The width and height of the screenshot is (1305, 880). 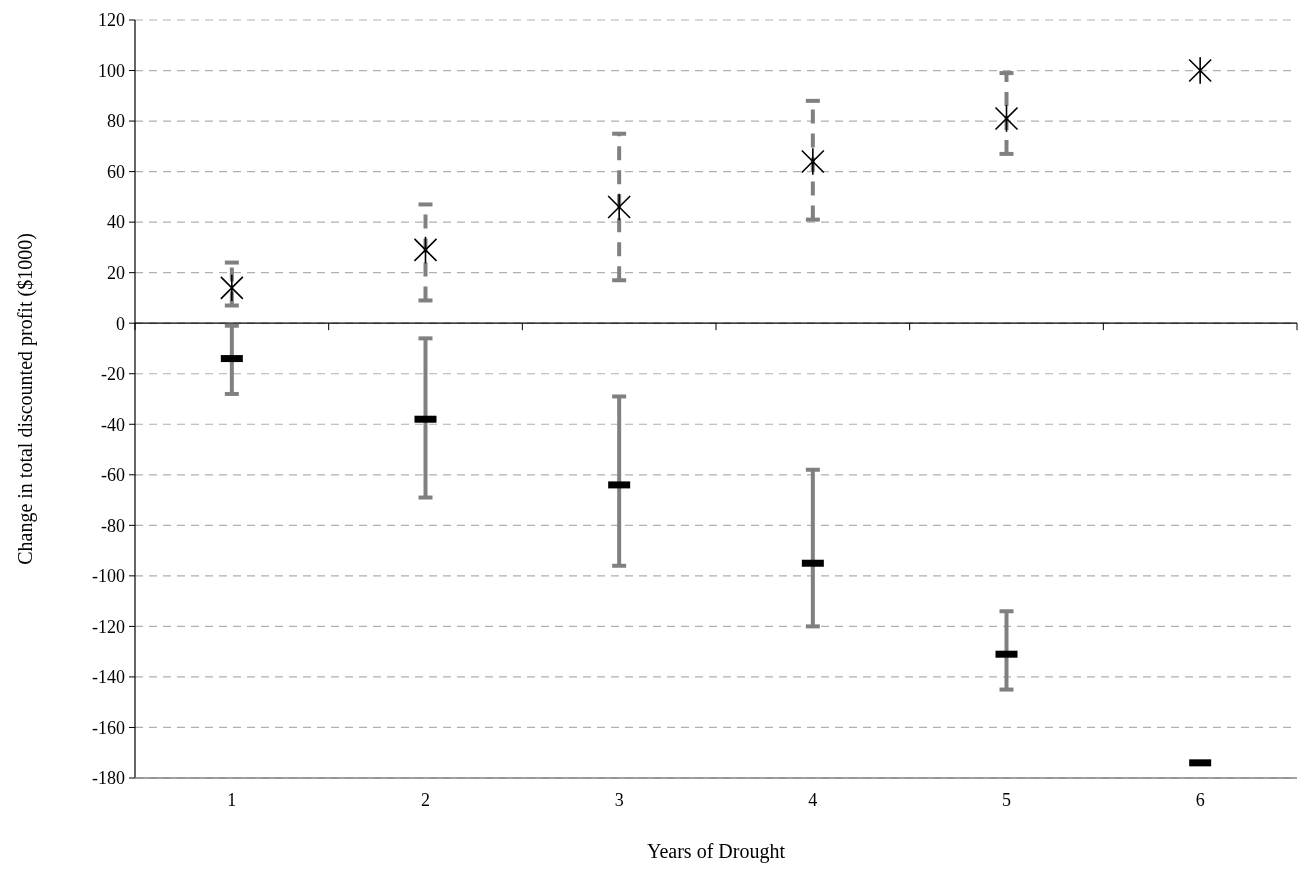 I want to click on x-tick-label: 3, so click(x=619, y=800).